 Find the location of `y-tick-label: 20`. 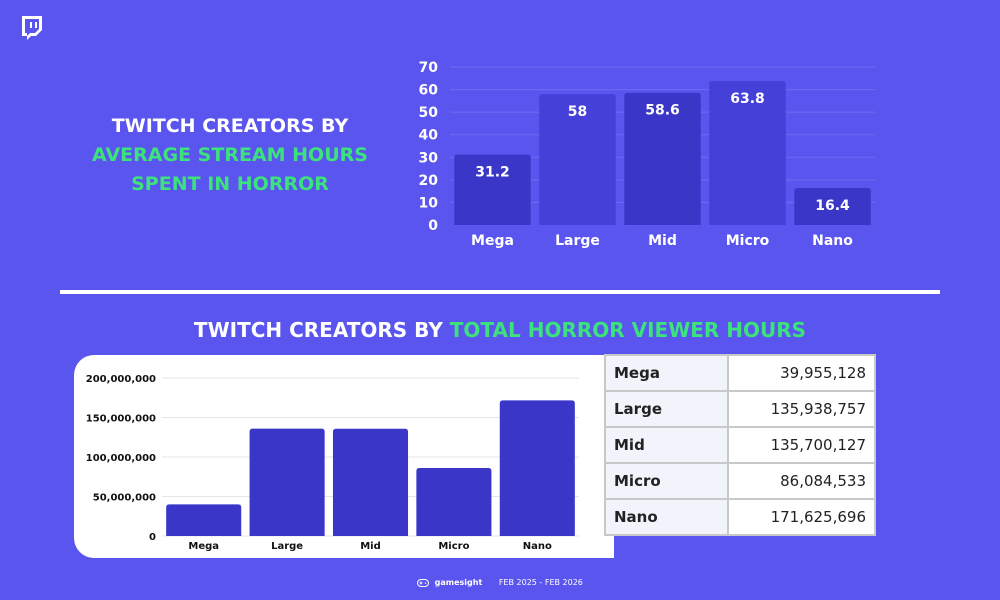

y-tick-label: 20 is located at coordinates (429, 181).